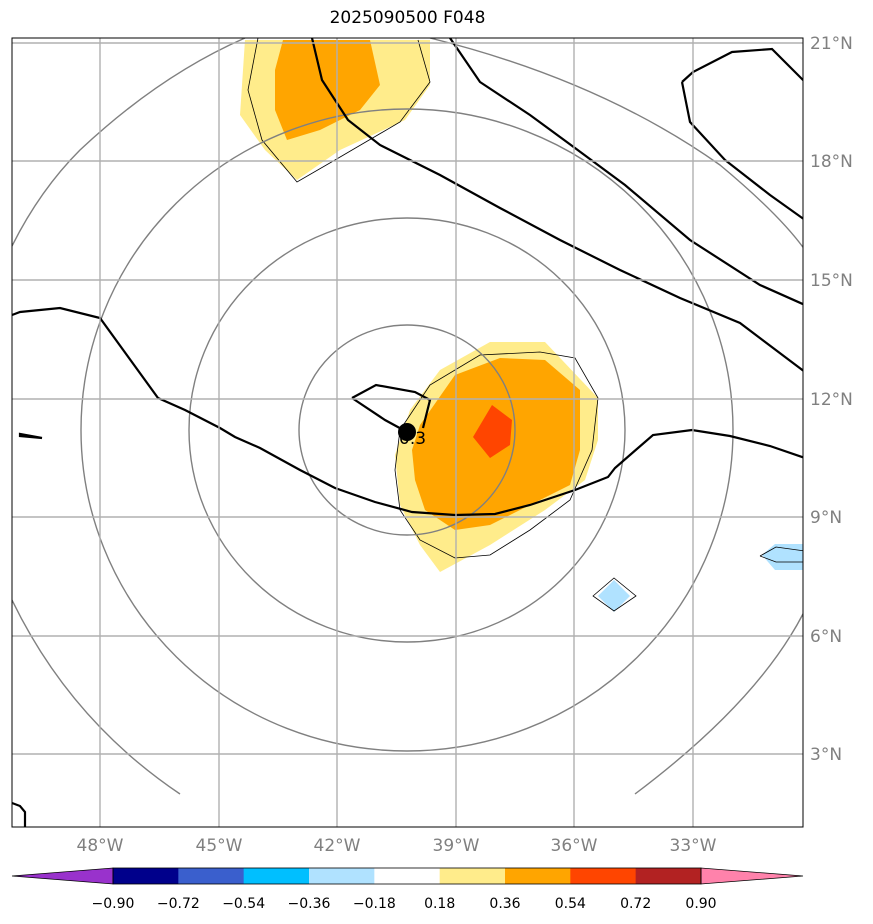 Image resolution: width=873 pixels, height=924 pixels. I want to click on shade-center-red, so click(492, 431).